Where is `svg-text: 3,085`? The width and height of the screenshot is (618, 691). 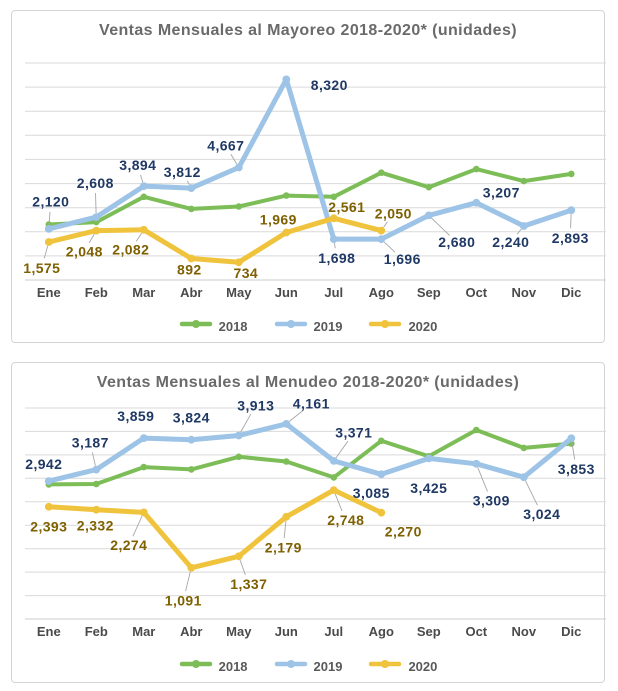
svg-text: 3,085 is located at coordinates (371, 493).